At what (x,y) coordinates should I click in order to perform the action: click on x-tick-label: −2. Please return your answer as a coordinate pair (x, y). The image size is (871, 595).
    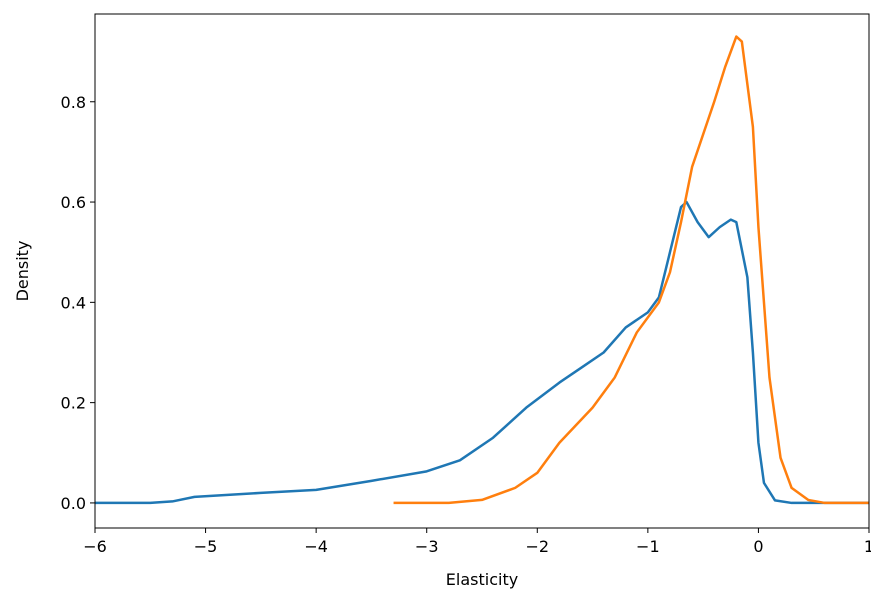
    Looking at the image, I should click on (537, 546).